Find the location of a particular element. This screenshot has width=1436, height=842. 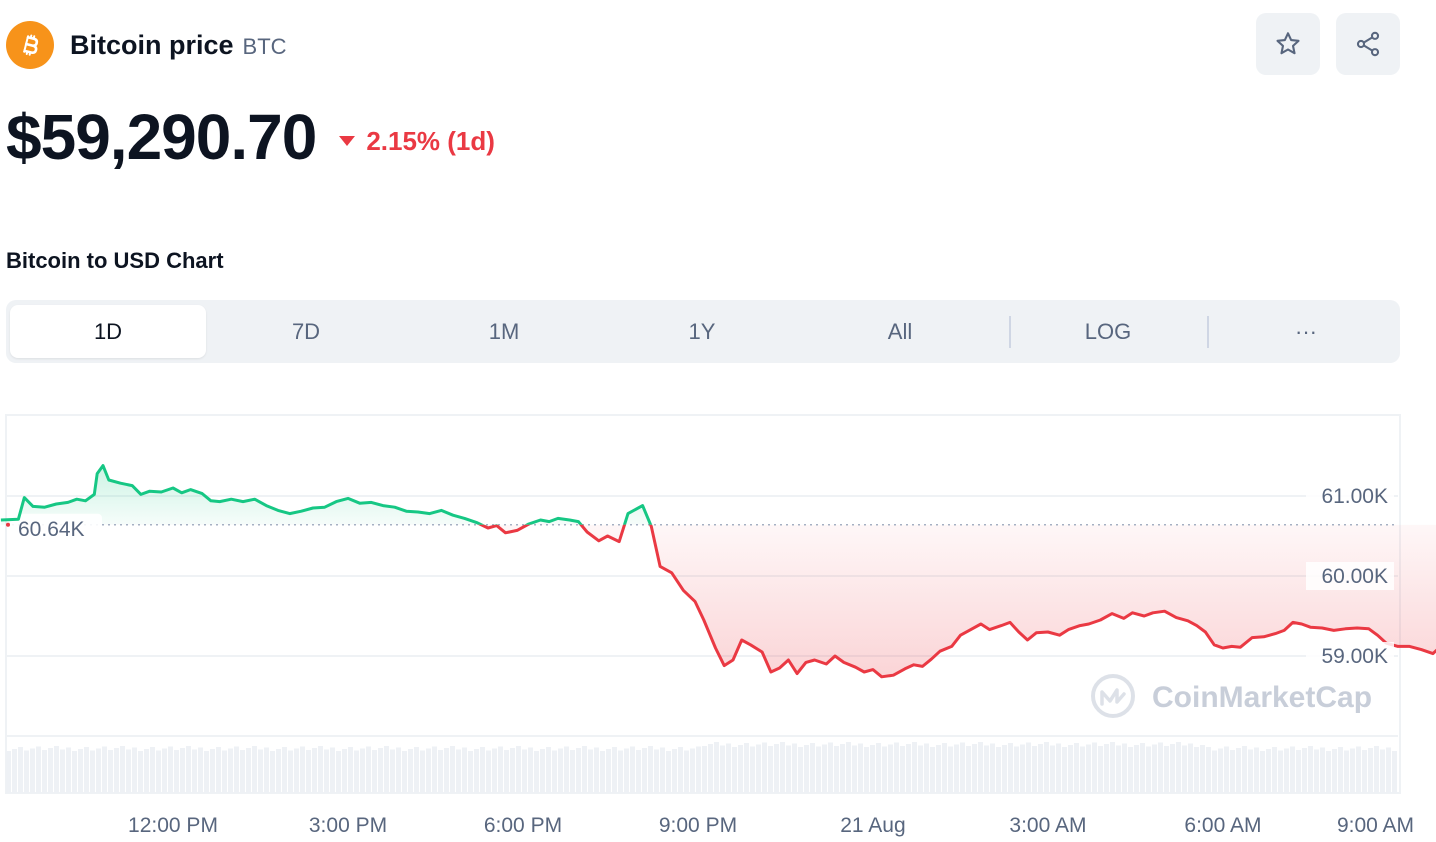

tab-log: LOG is located at coordinates (1108, 331).